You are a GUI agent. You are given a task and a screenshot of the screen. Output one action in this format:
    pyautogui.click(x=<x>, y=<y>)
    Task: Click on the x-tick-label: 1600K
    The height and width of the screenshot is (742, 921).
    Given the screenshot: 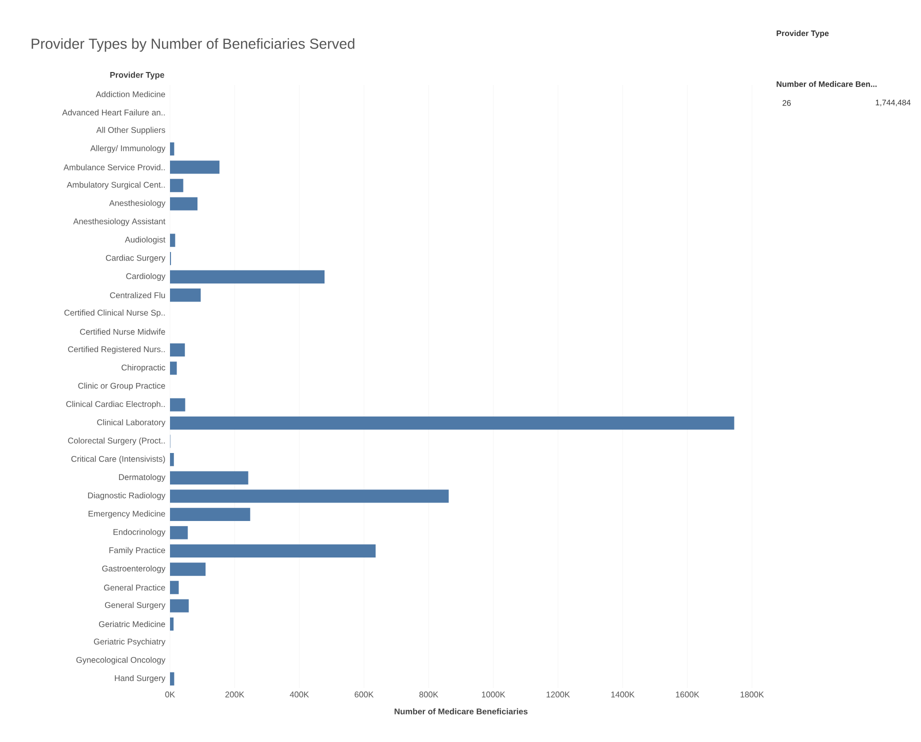 What is the action you would take?
    pyautogui.click(x=688, y=695)
    